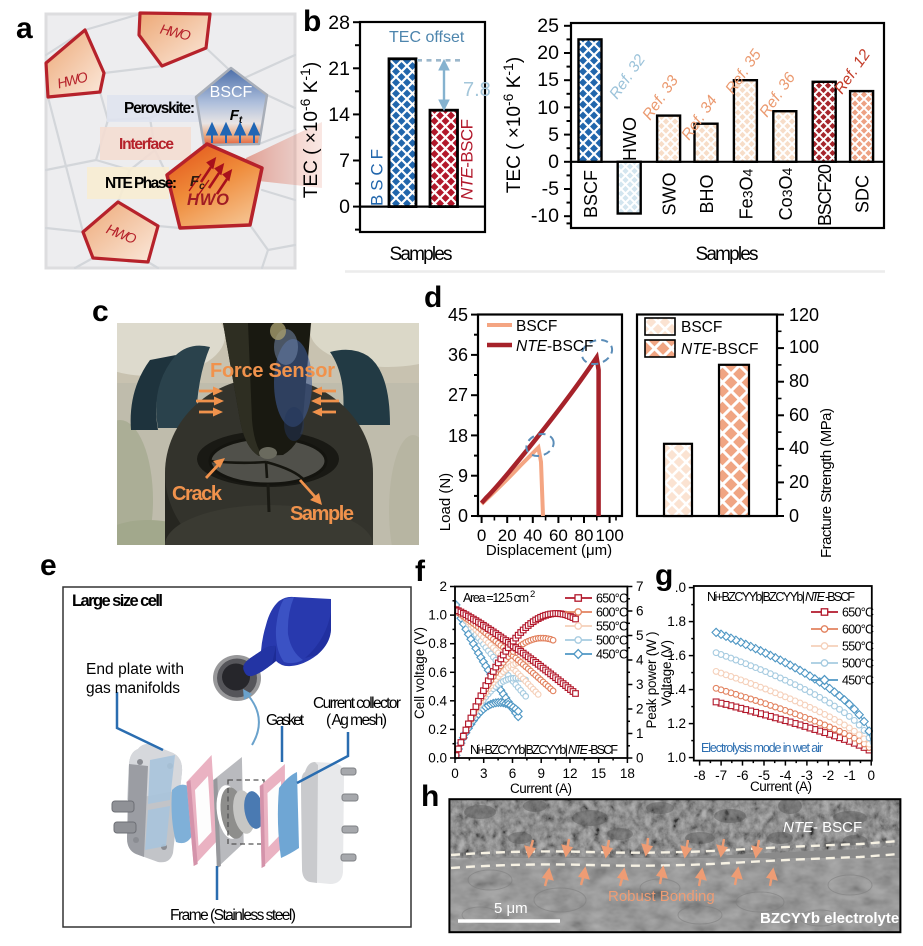 Image resolution: width=923 pixels, height=946 pixels. I want to click on svg-text: Current (A), so click(541, 788).